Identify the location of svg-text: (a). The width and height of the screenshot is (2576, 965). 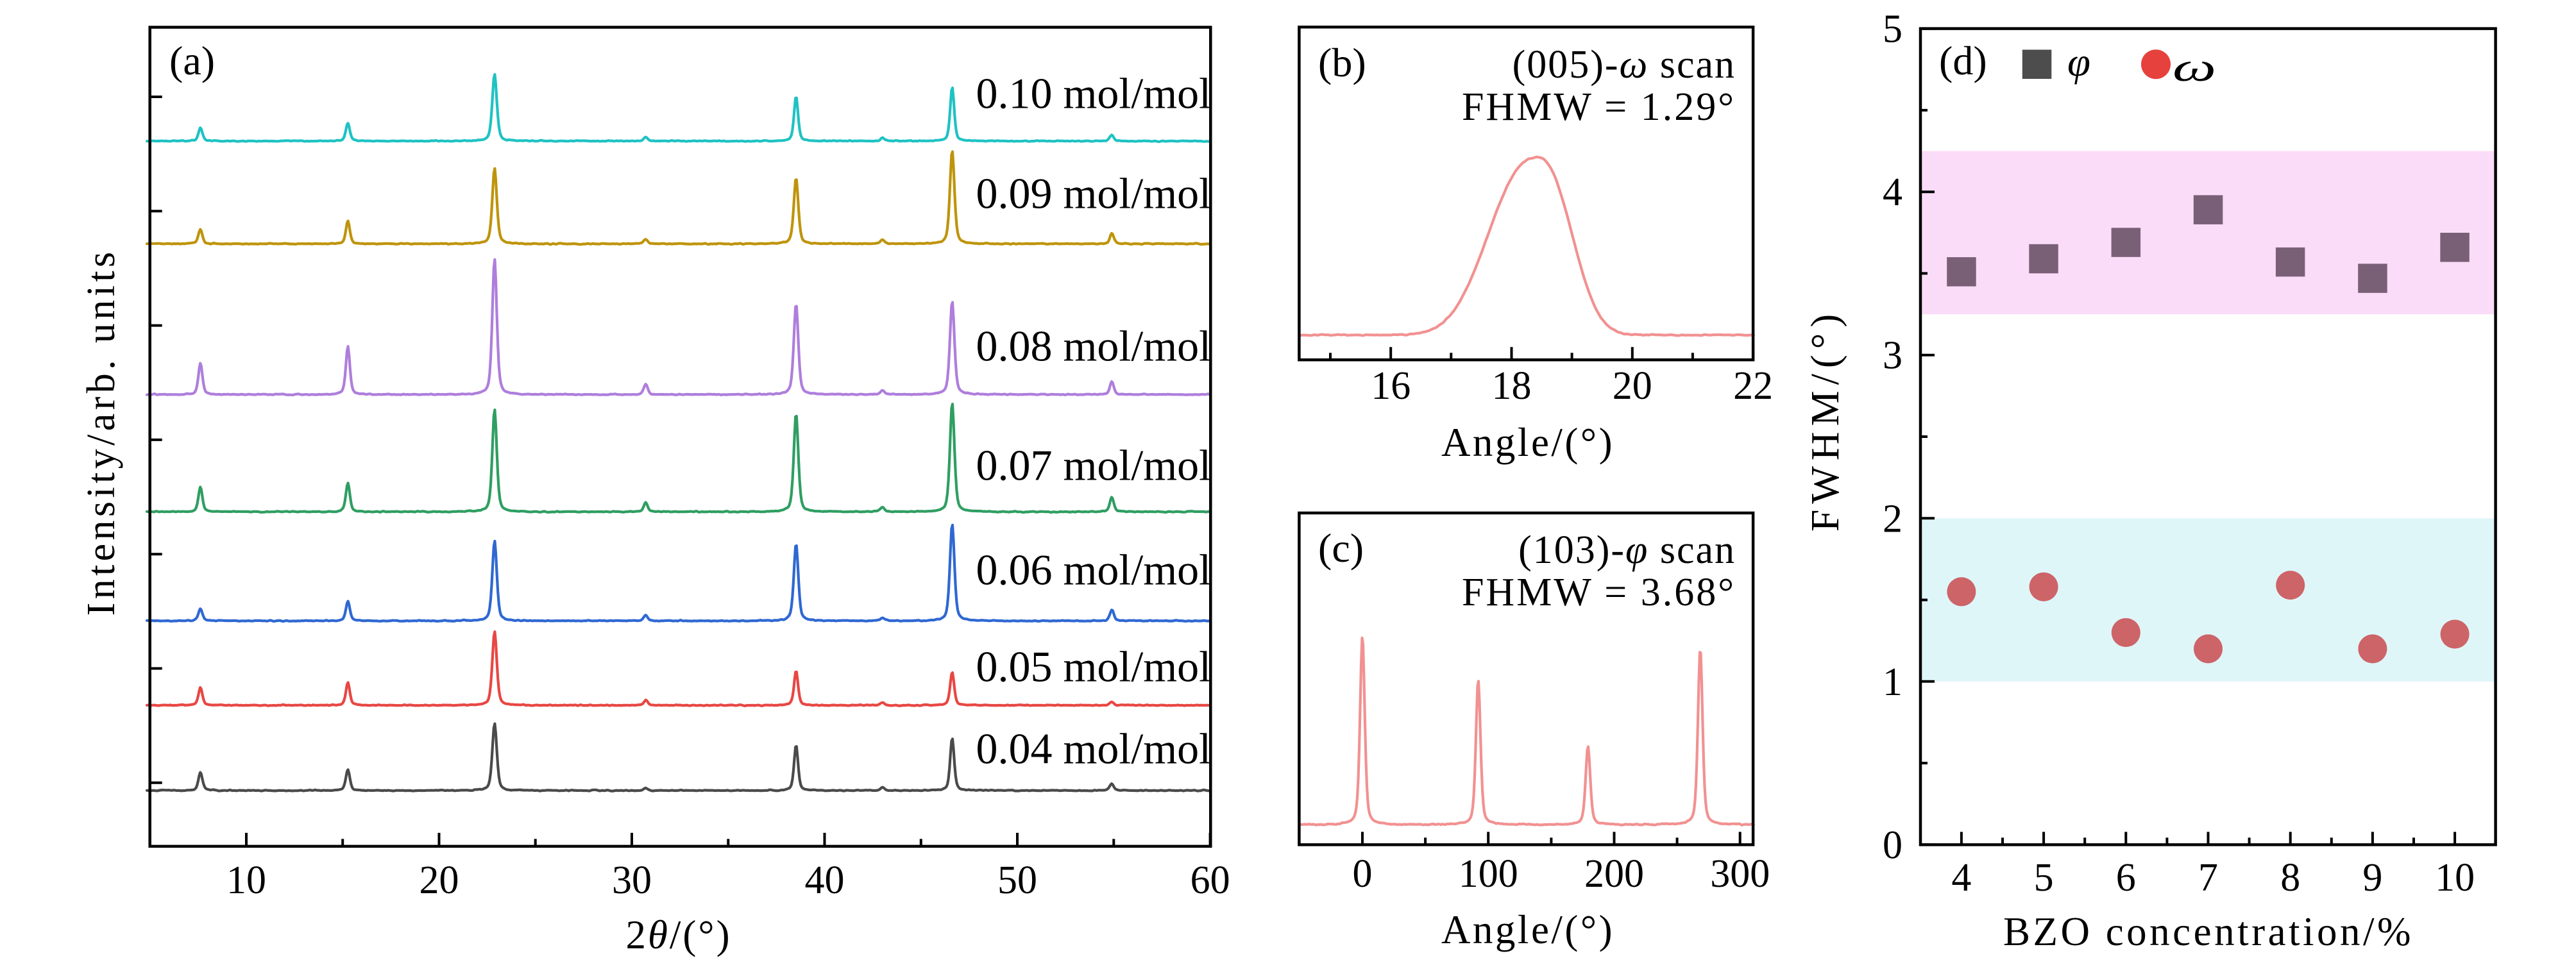
(192, 60).